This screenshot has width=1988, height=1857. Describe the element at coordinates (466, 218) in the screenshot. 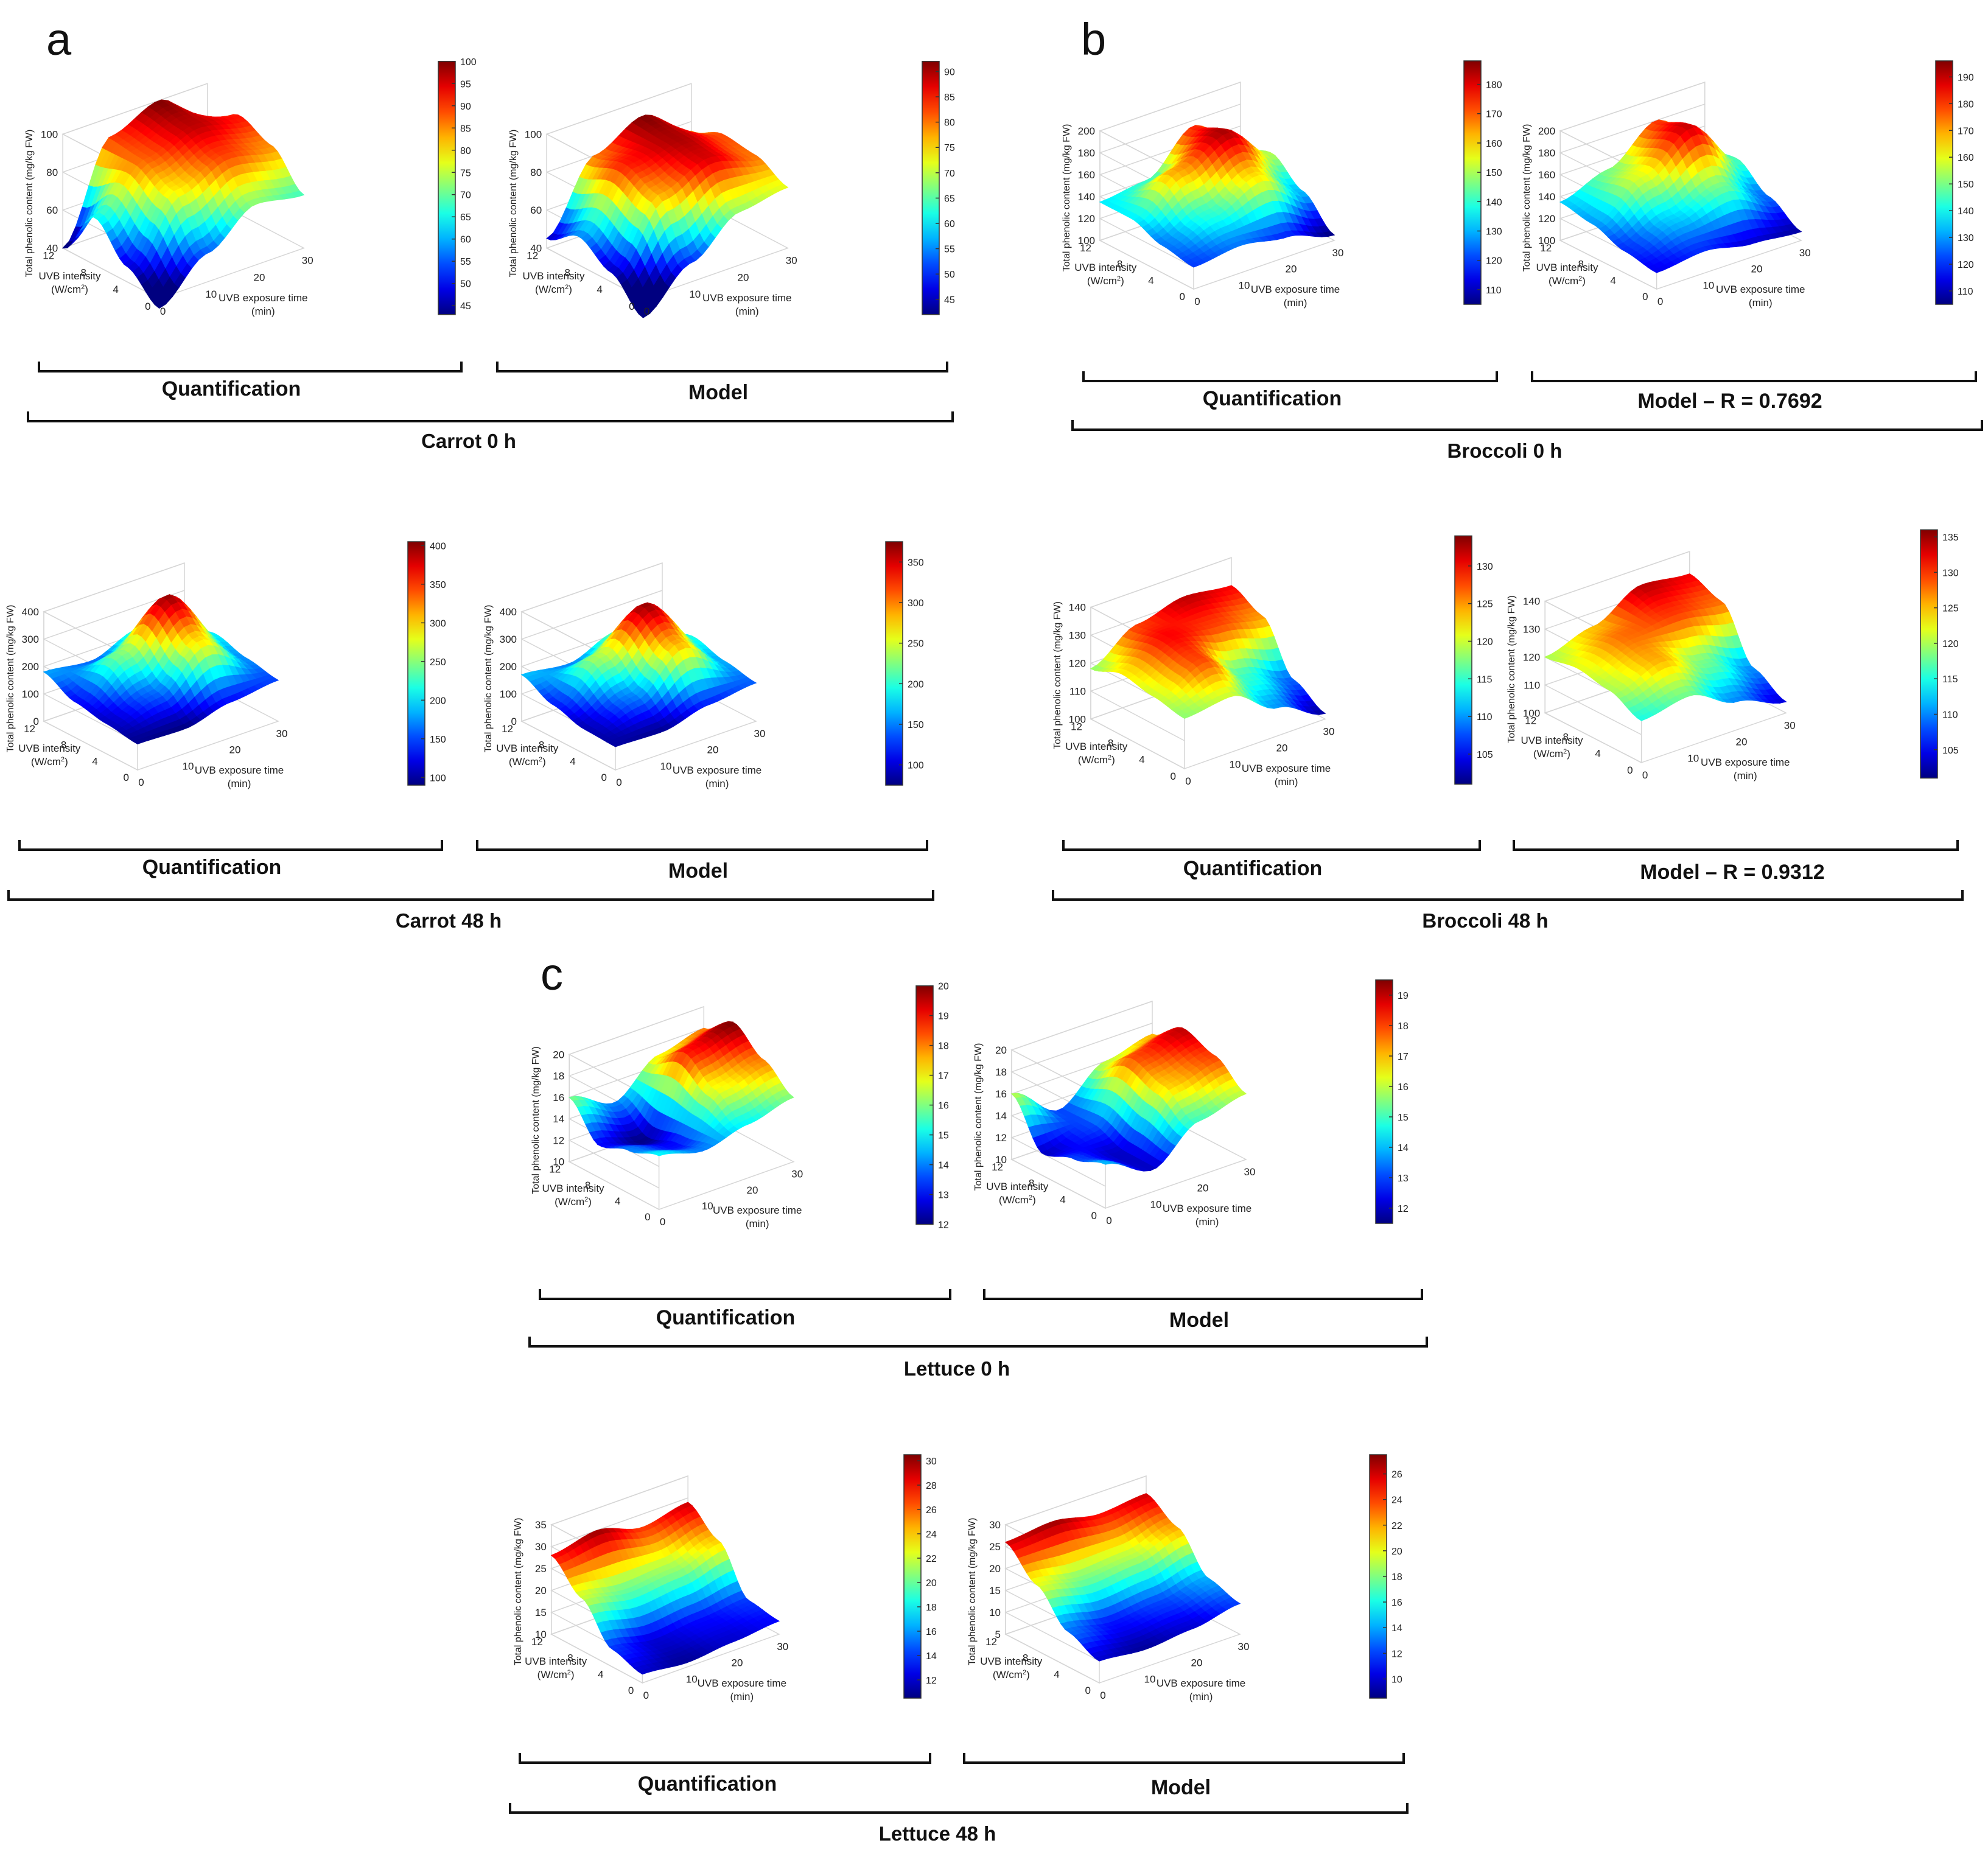

I see `carrot-0-quant-cbtick: 65` at that location.